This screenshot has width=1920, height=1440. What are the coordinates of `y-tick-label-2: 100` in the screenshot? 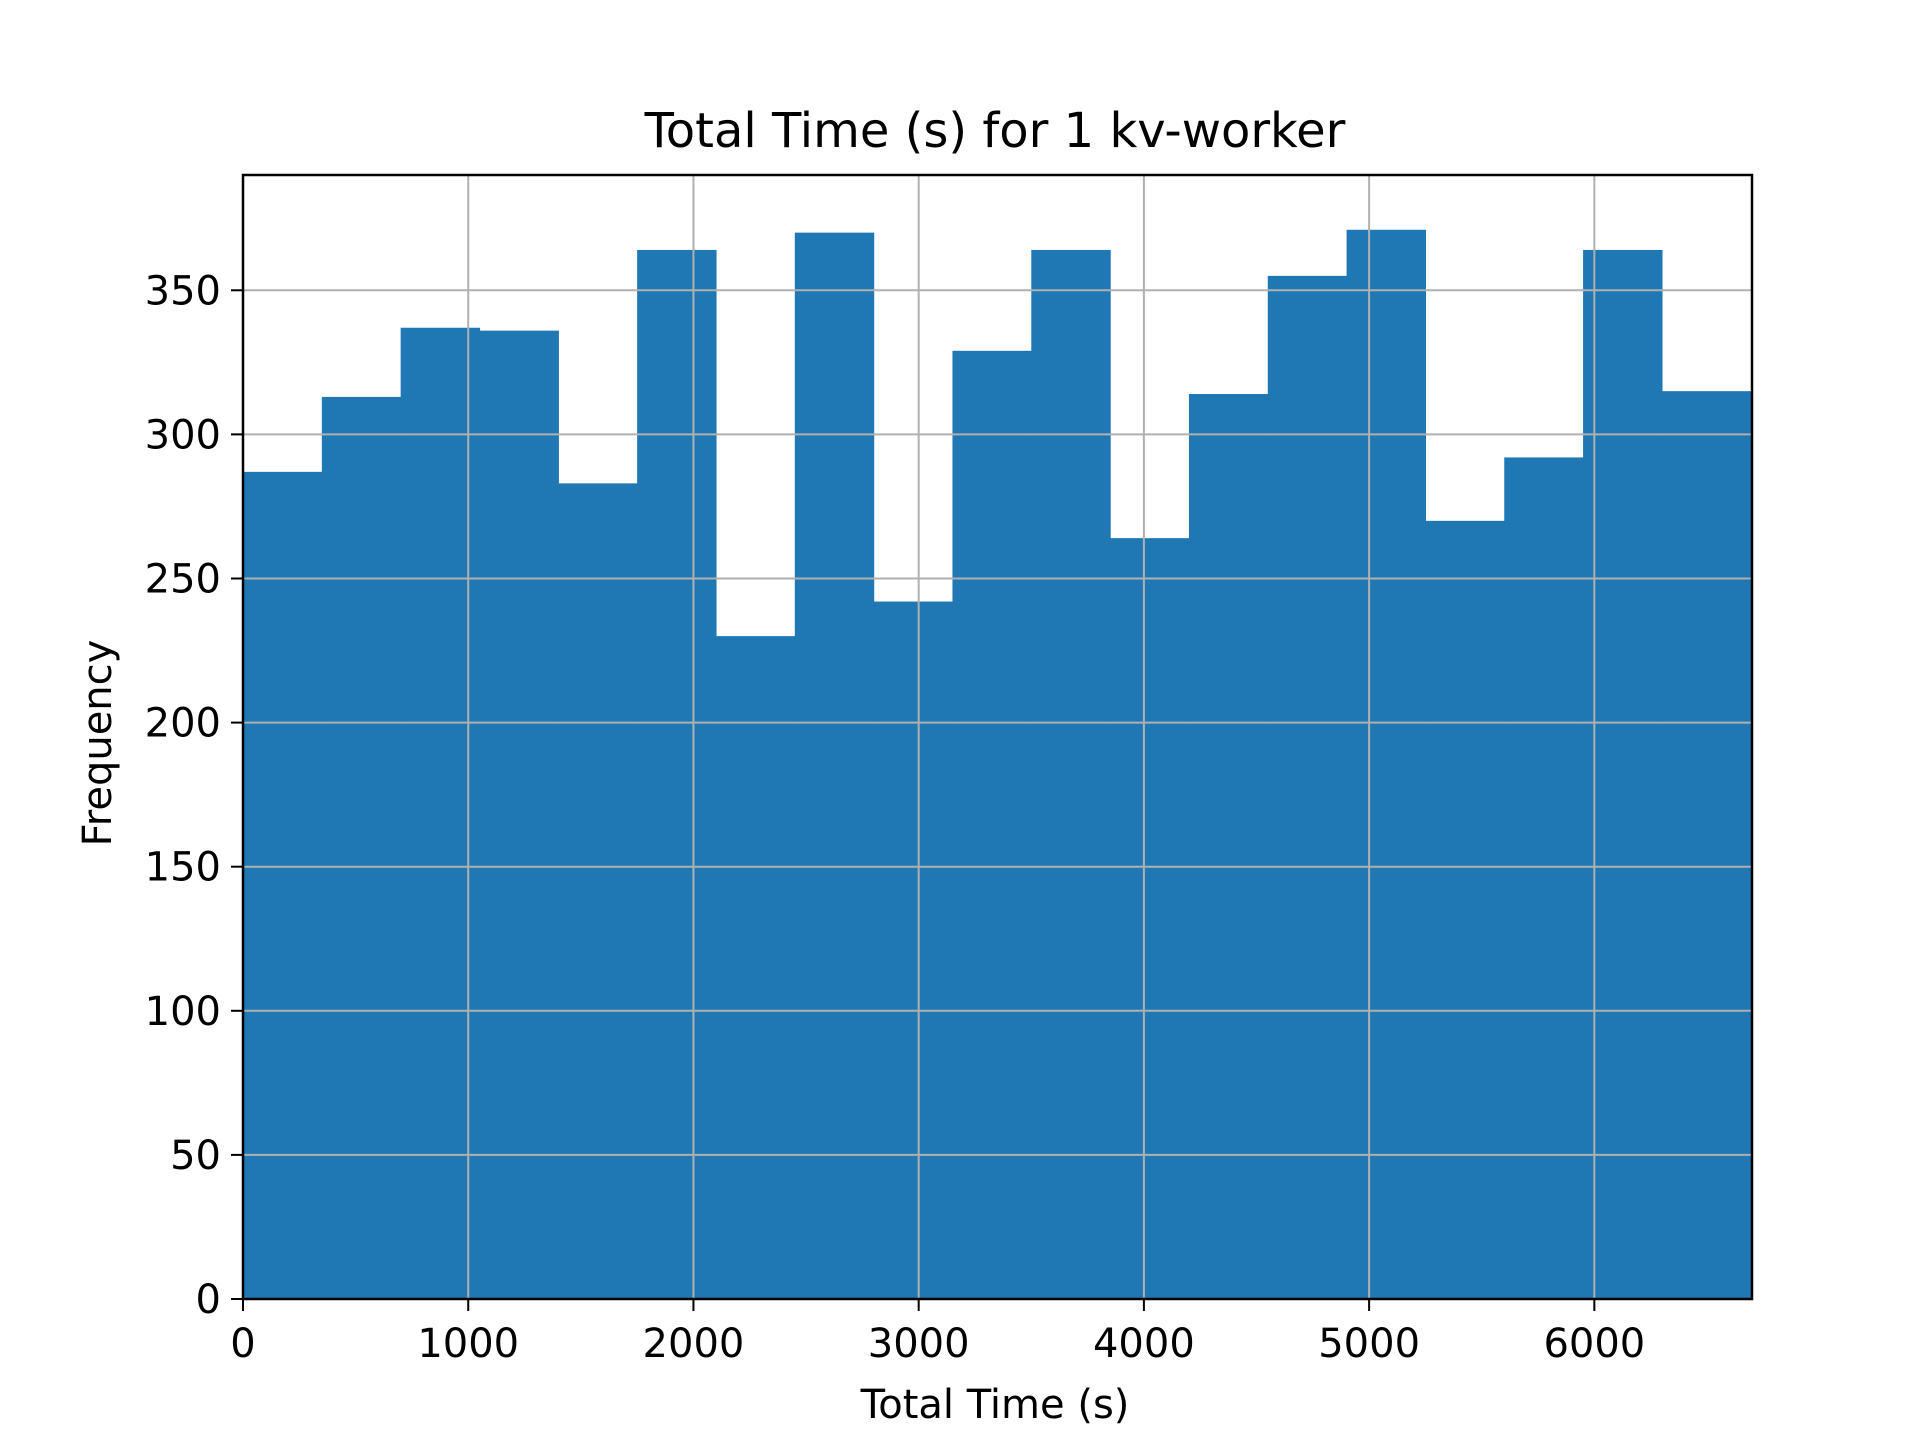 It's located at (183, 1012).